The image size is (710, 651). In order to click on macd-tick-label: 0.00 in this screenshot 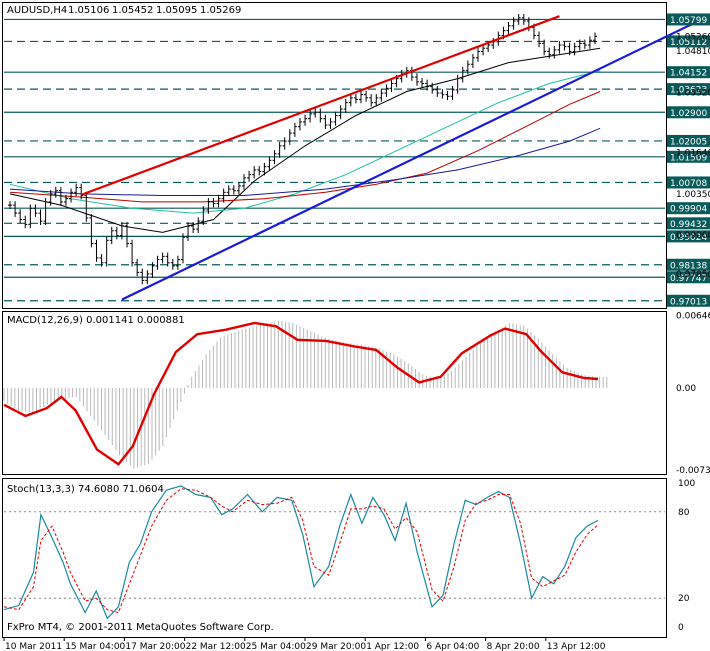, I will do `click(686, 389)`.